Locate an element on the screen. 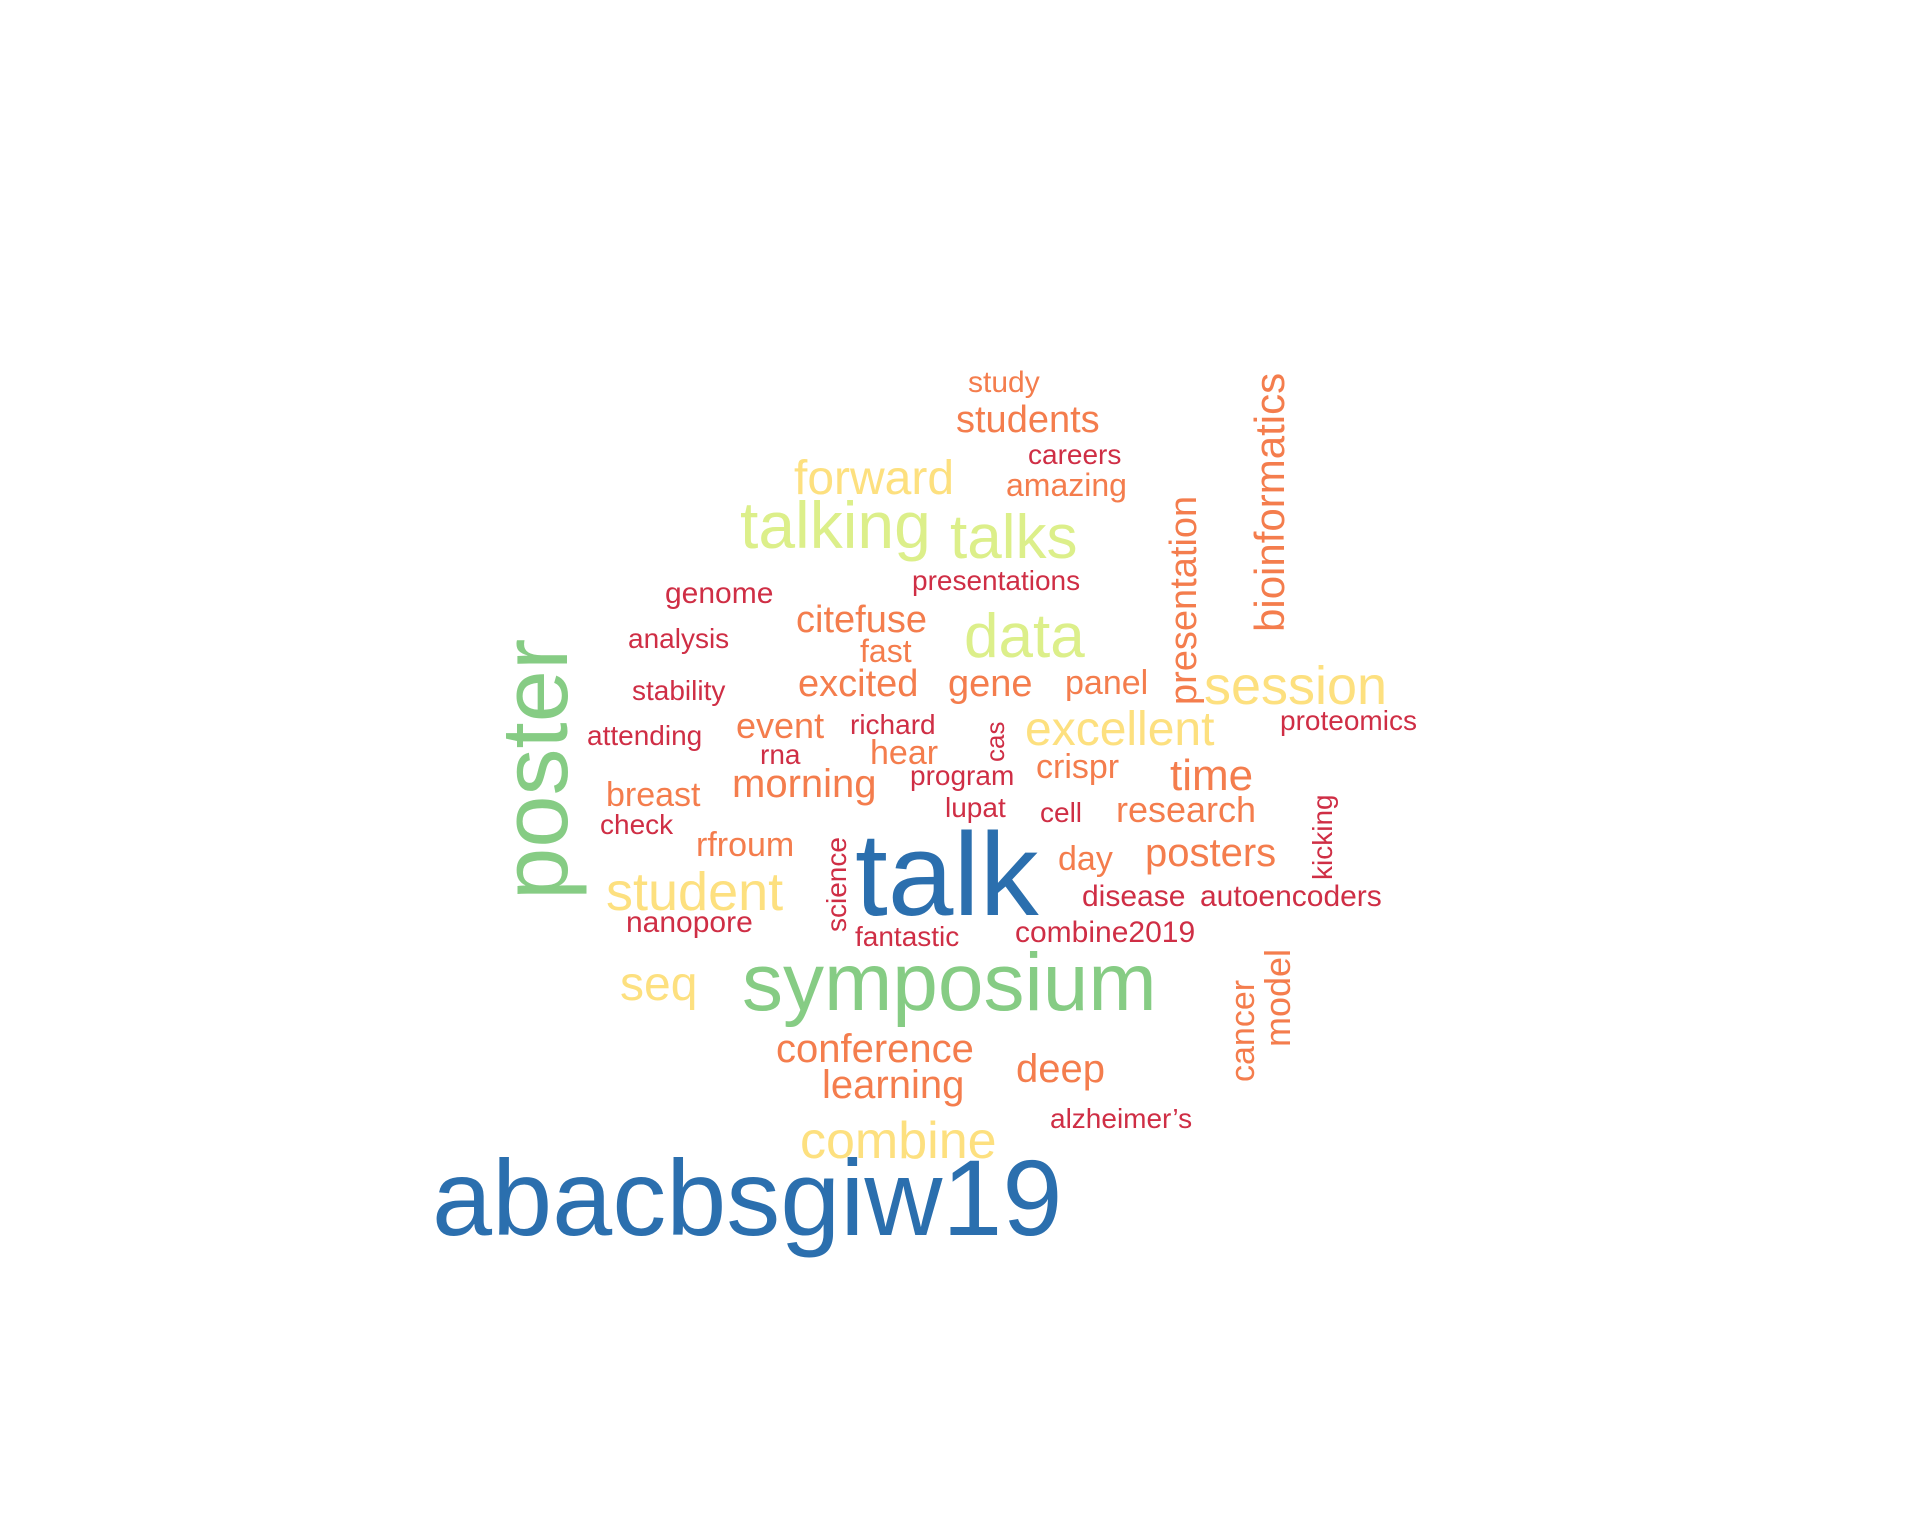 Image resolution: width=1920 pixels, height=1536 pixels. word-amazing: amazing is located at coordinates (1066, 485).